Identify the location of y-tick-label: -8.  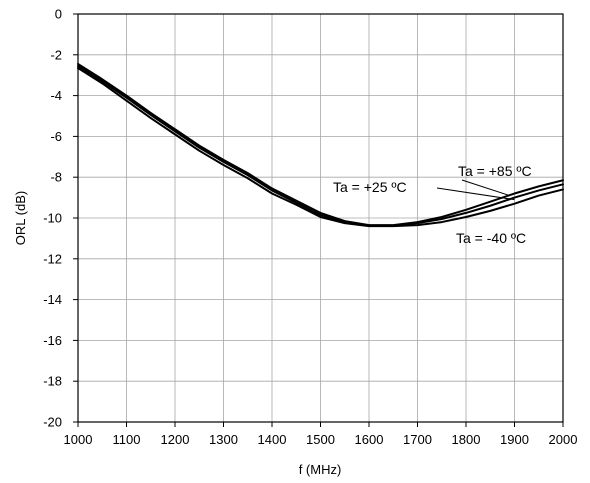
(56, 177).